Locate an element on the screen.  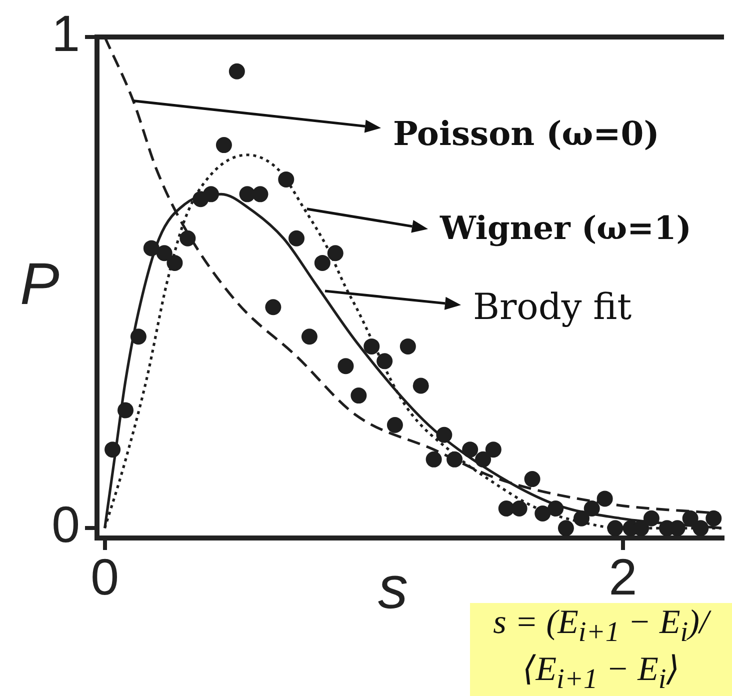
y-axis-title: P is located at coordinates (40, 284).